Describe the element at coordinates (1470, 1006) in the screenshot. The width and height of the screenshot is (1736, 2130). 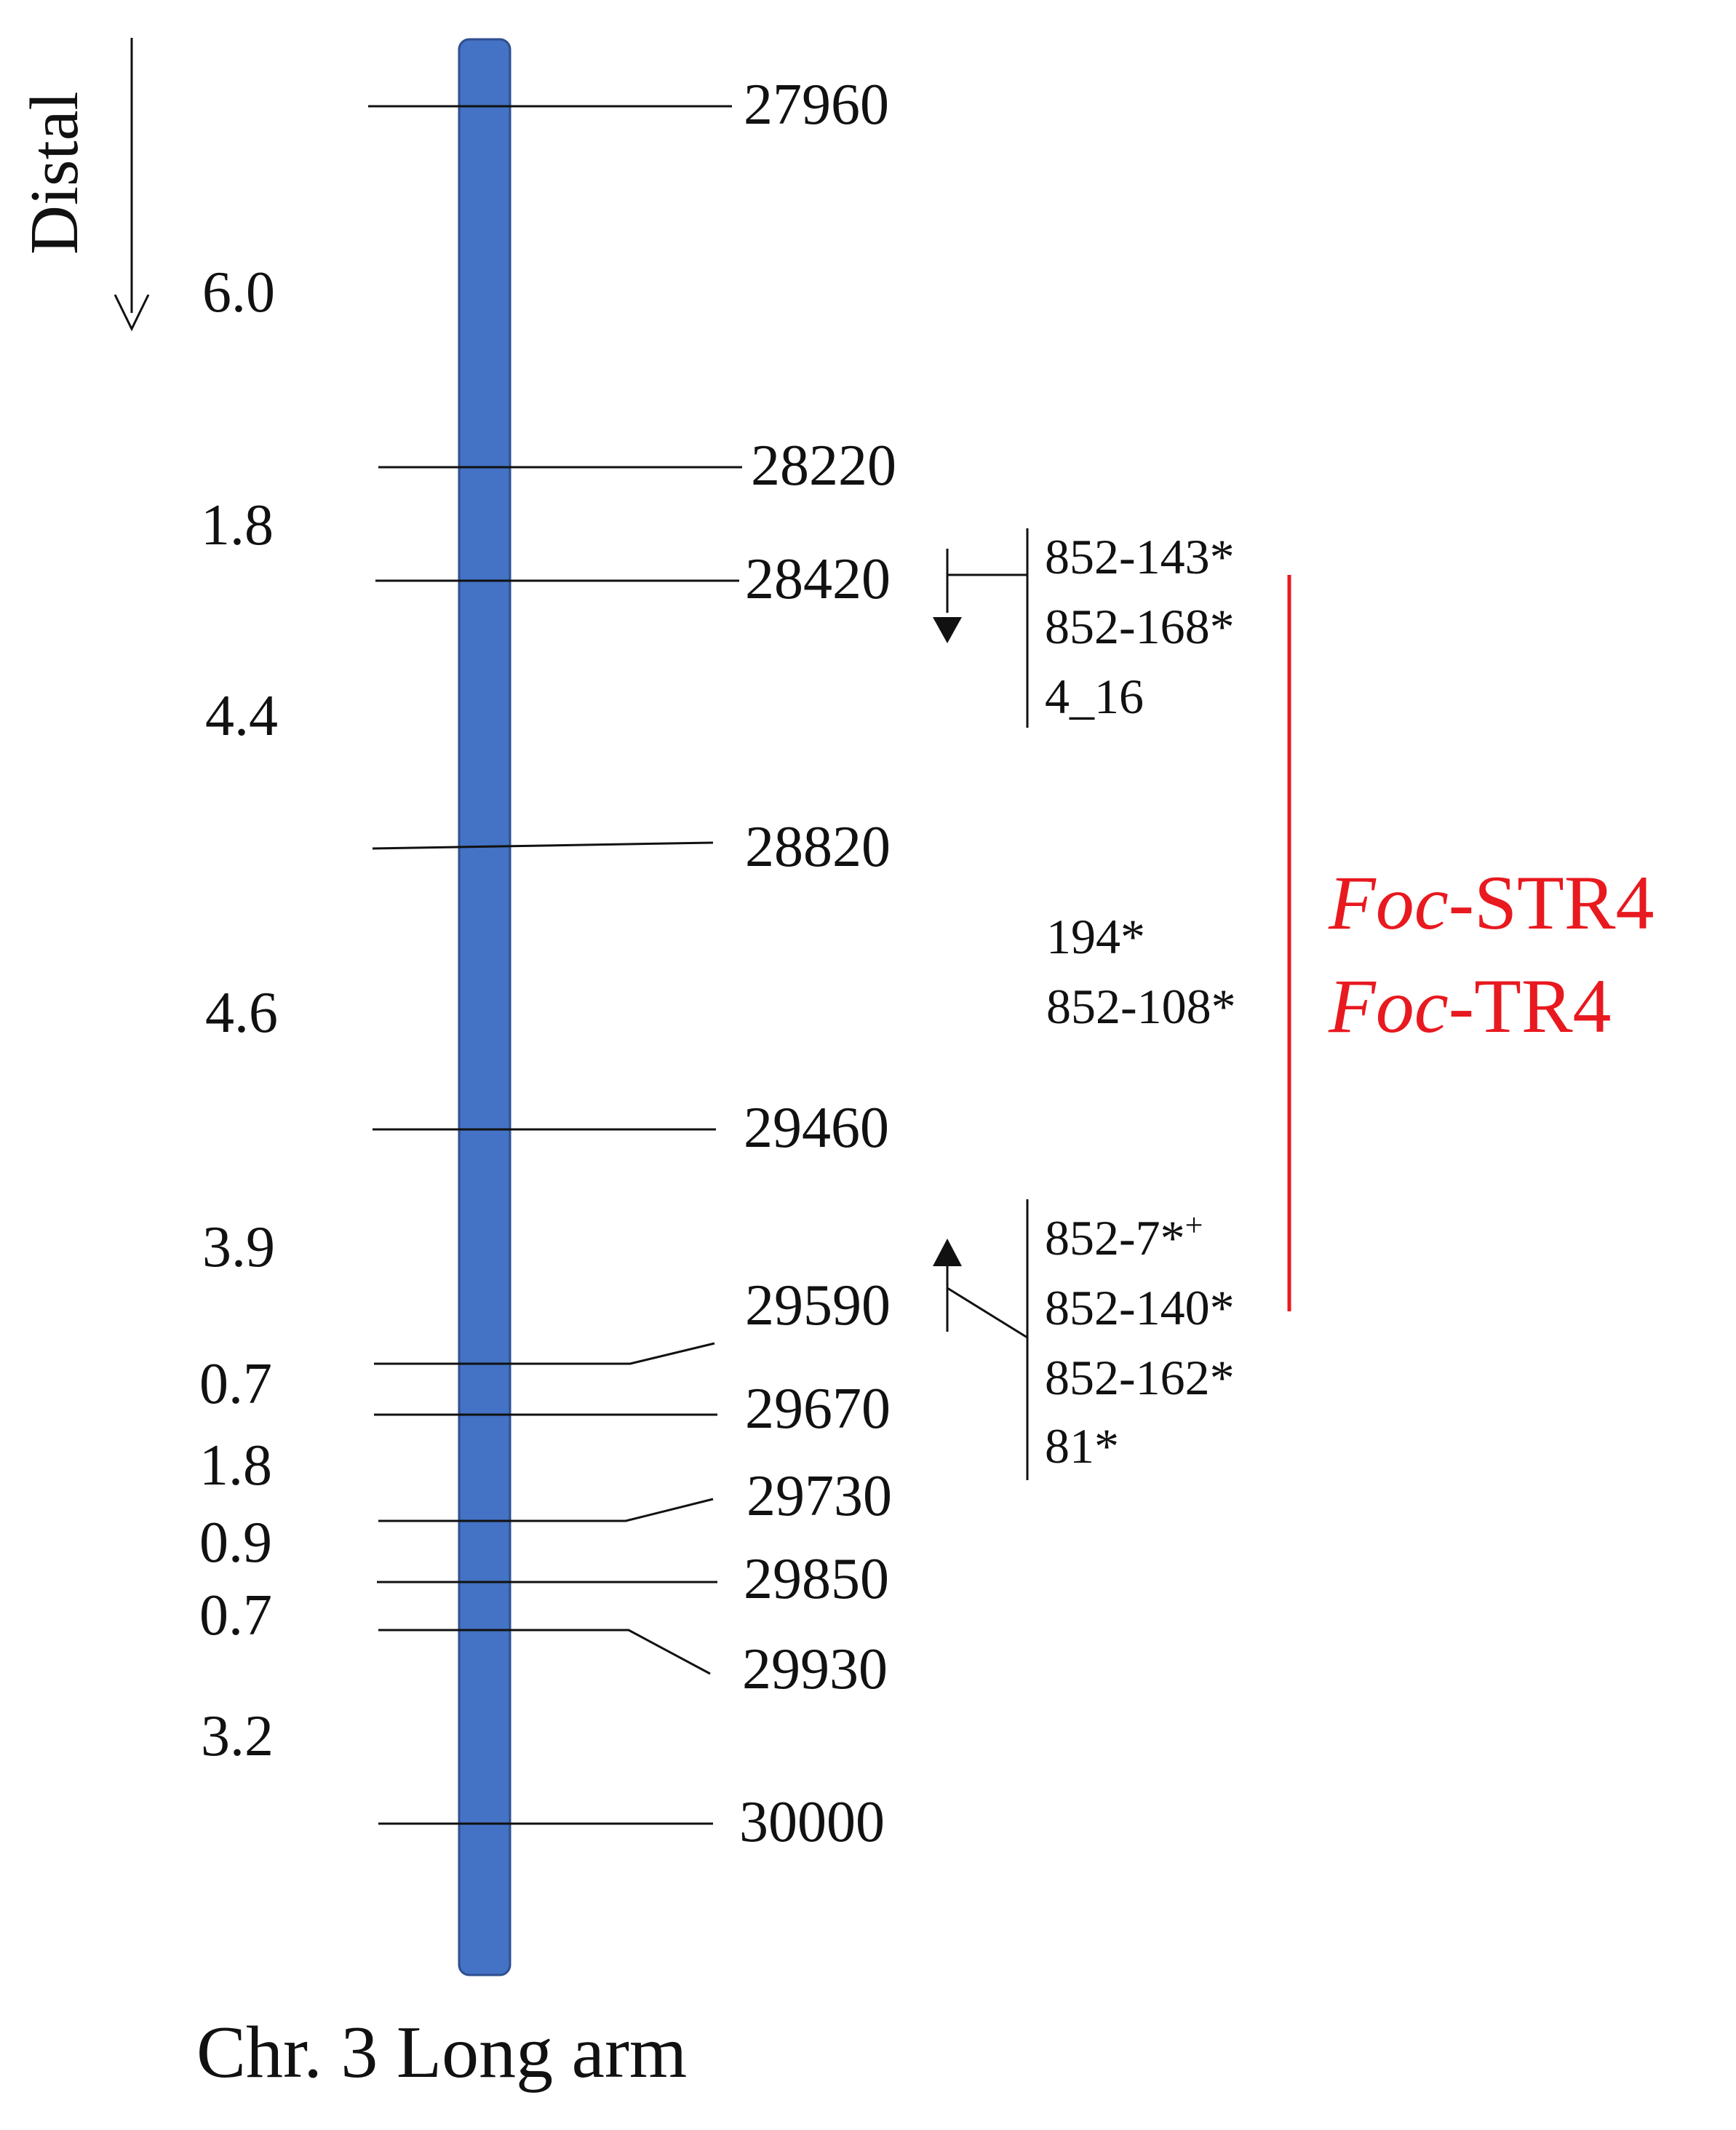
I see `resistance-locus-label: Foc-TR4` at that location.